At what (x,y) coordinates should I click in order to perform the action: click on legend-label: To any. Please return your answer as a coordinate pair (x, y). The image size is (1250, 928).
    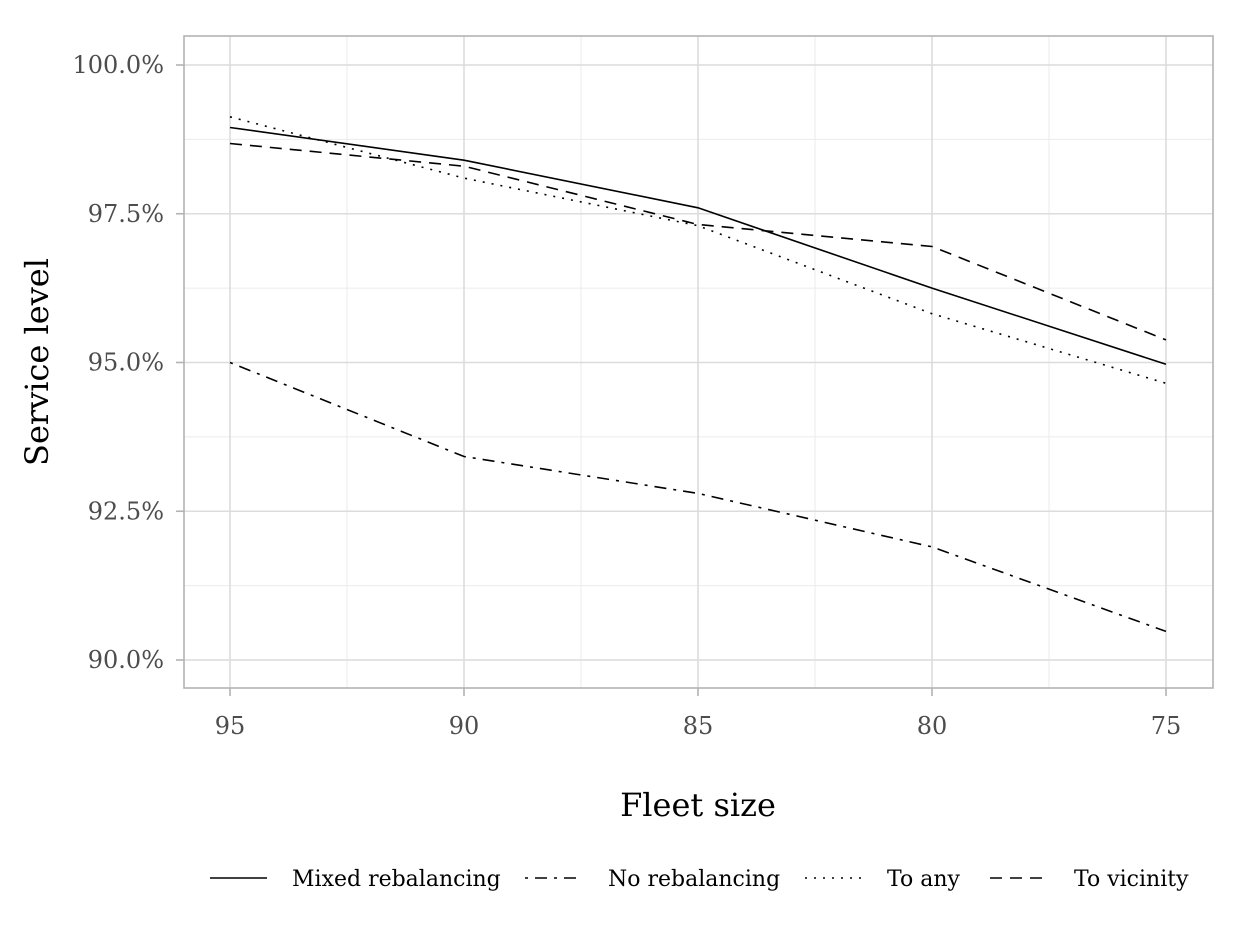
    Looking at the image, I should click on (923, 879).